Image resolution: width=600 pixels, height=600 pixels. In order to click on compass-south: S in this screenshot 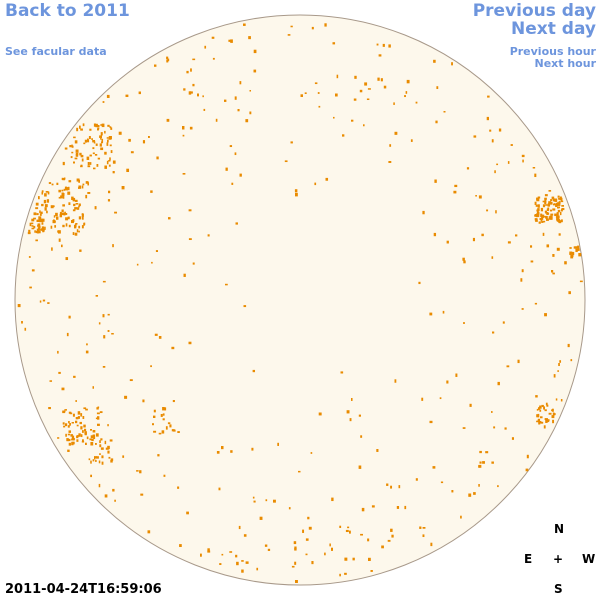, I will do `click(558, 589)`.